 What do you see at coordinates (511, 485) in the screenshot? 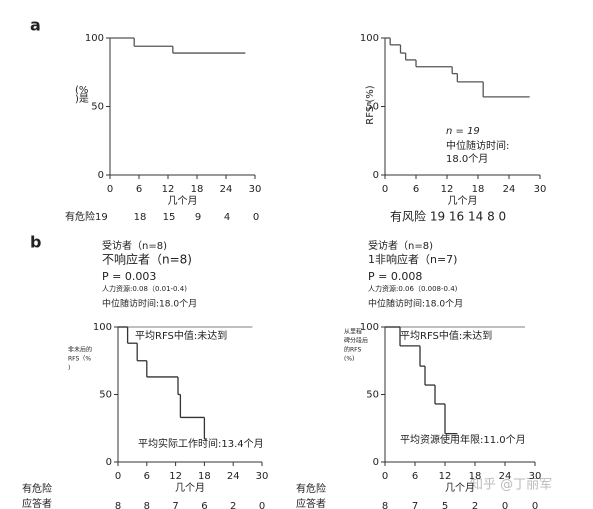
I see `watermark: 知乎 @丁丽军` at bounding box center [511, 485].